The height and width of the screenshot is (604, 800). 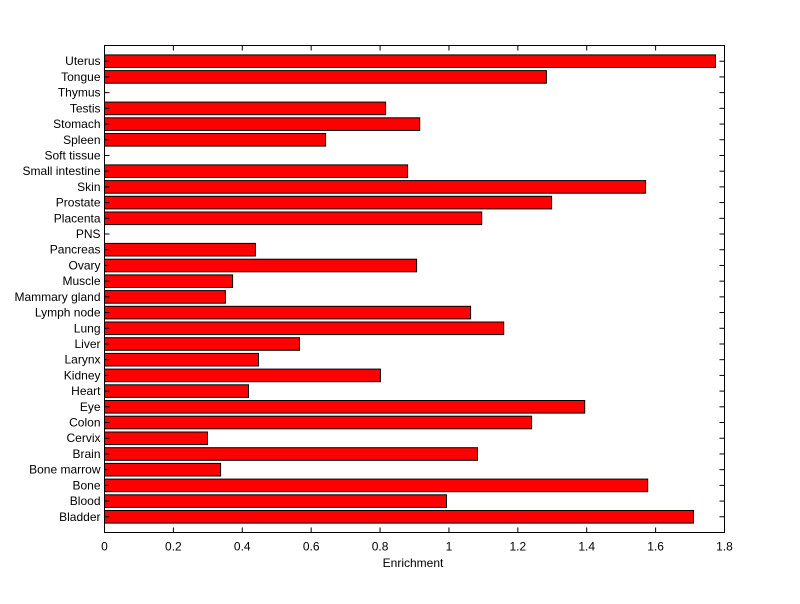 I want to click on bar-lung, so click(x=304, y=328).